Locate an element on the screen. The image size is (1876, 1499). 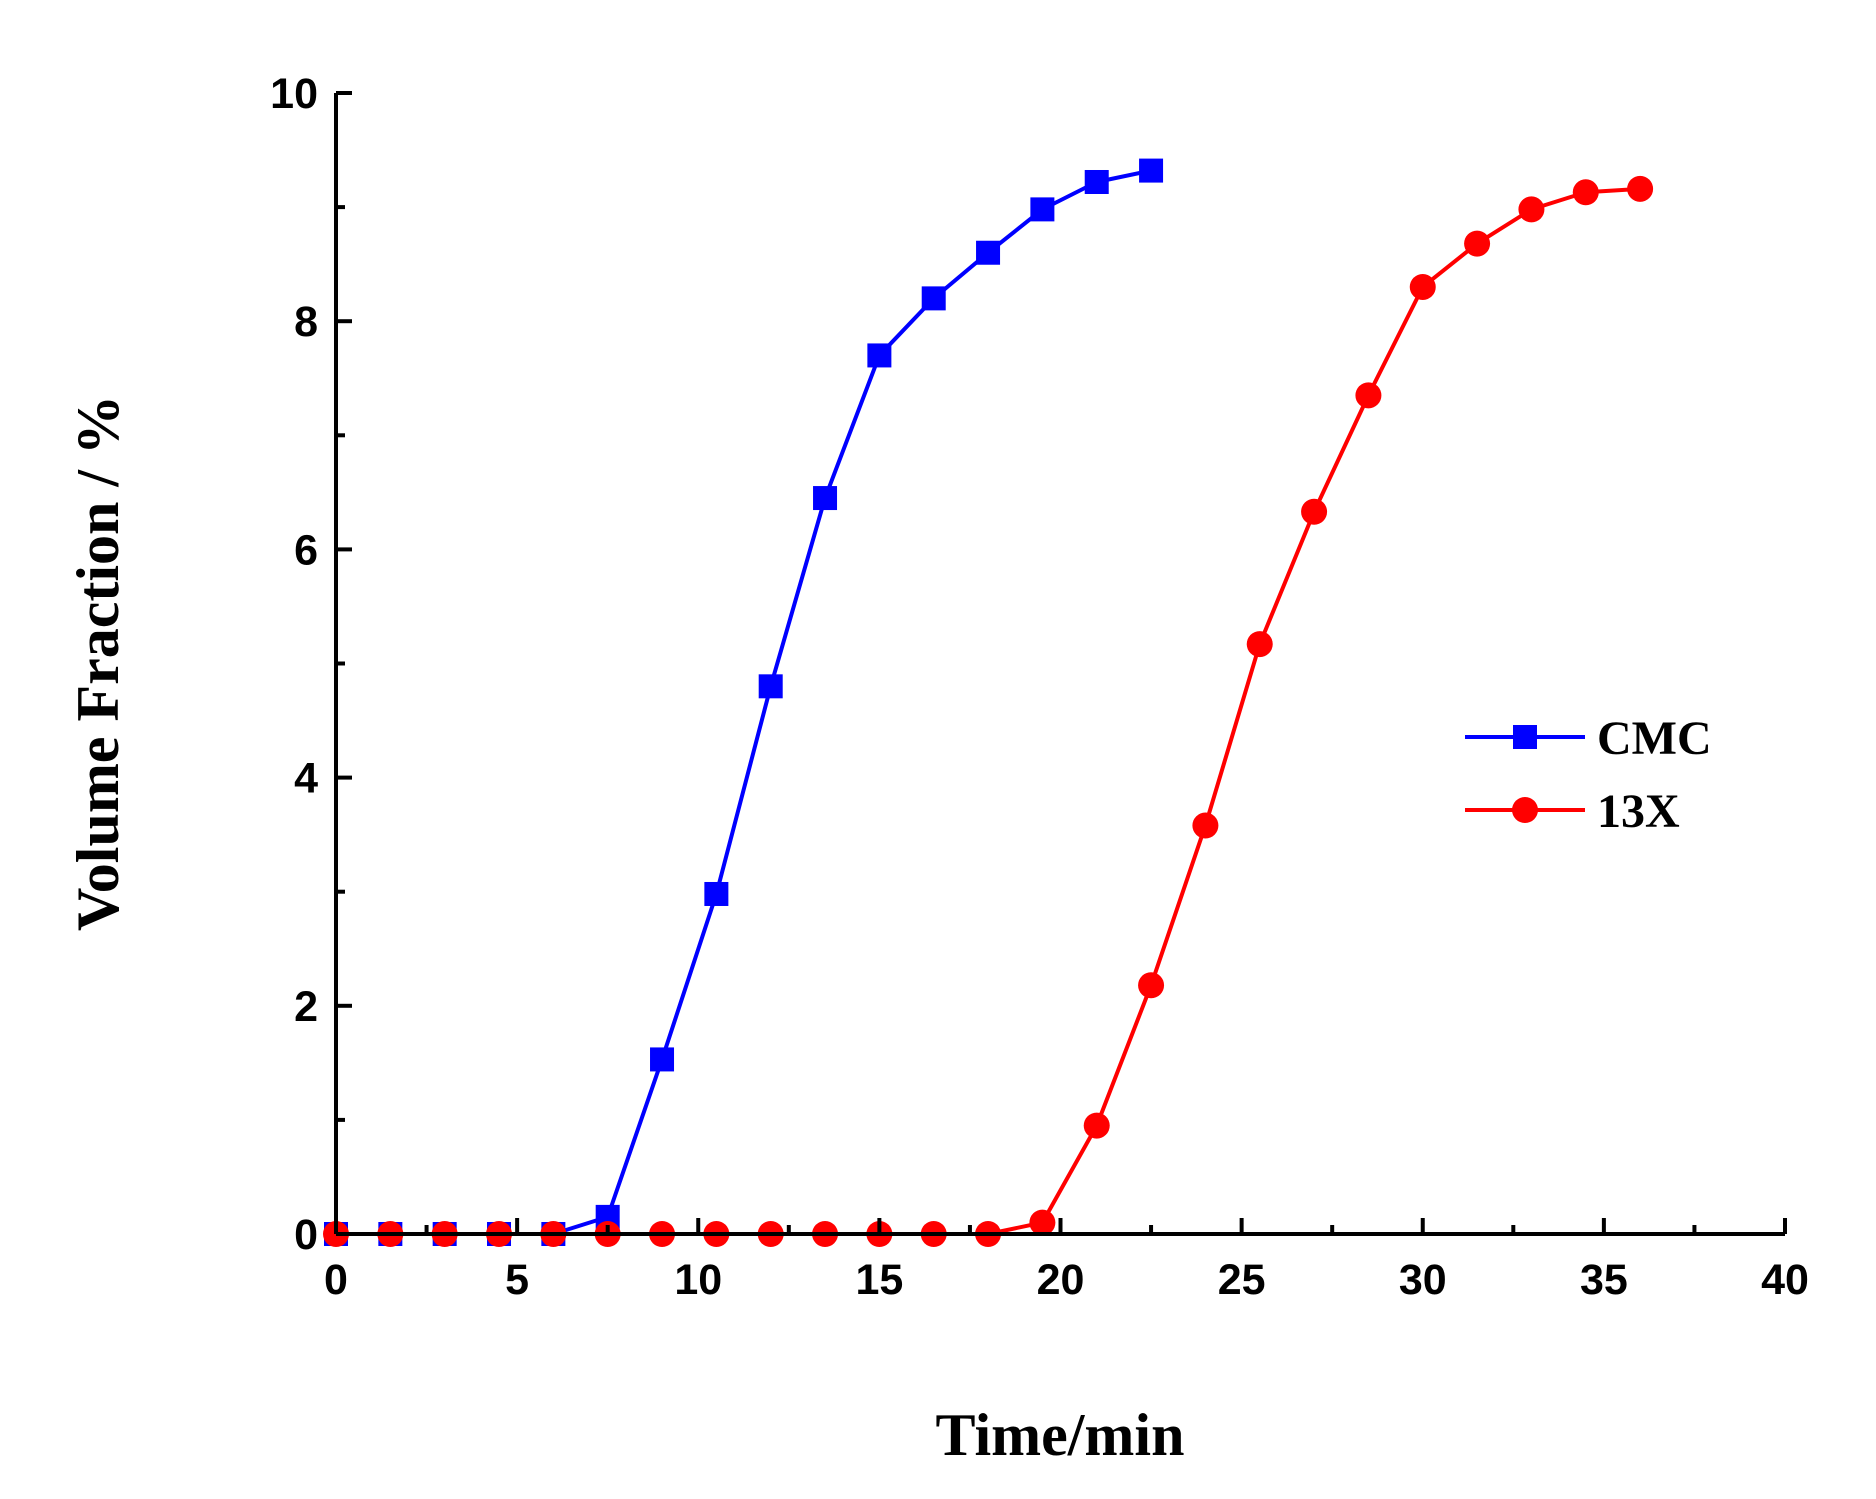
y-tick-label: 6 is located at coordinates (306, 550).